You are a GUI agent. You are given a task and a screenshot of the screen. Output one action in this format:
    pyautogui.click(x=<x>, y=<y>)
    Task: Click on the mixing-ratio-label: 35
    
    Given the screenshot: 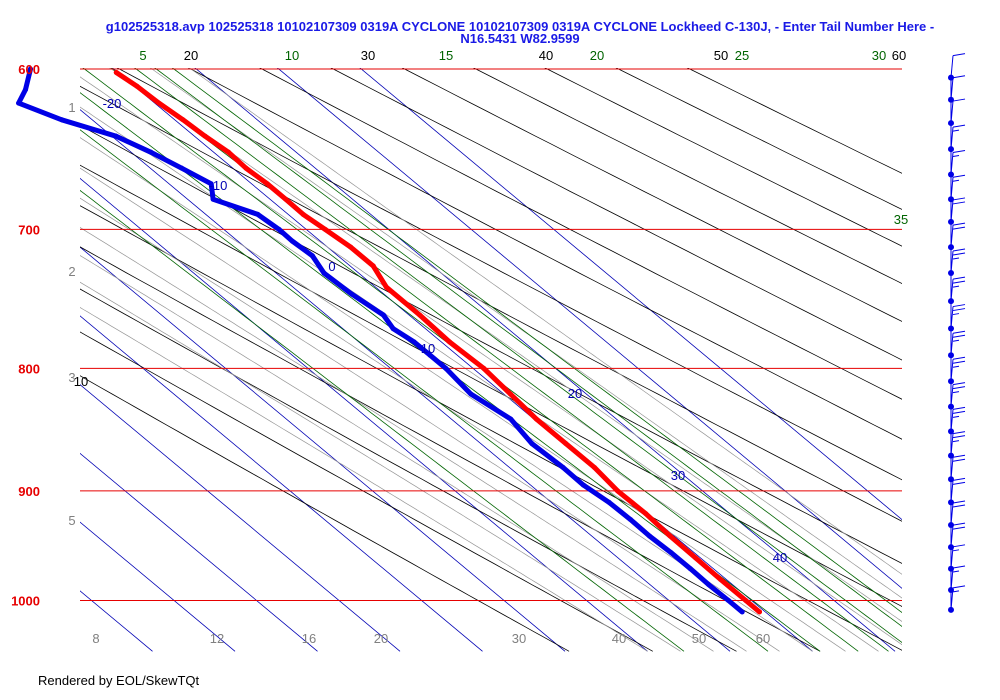 What is the action you would take?
    pyautogui.click(x=901, y=219)
    